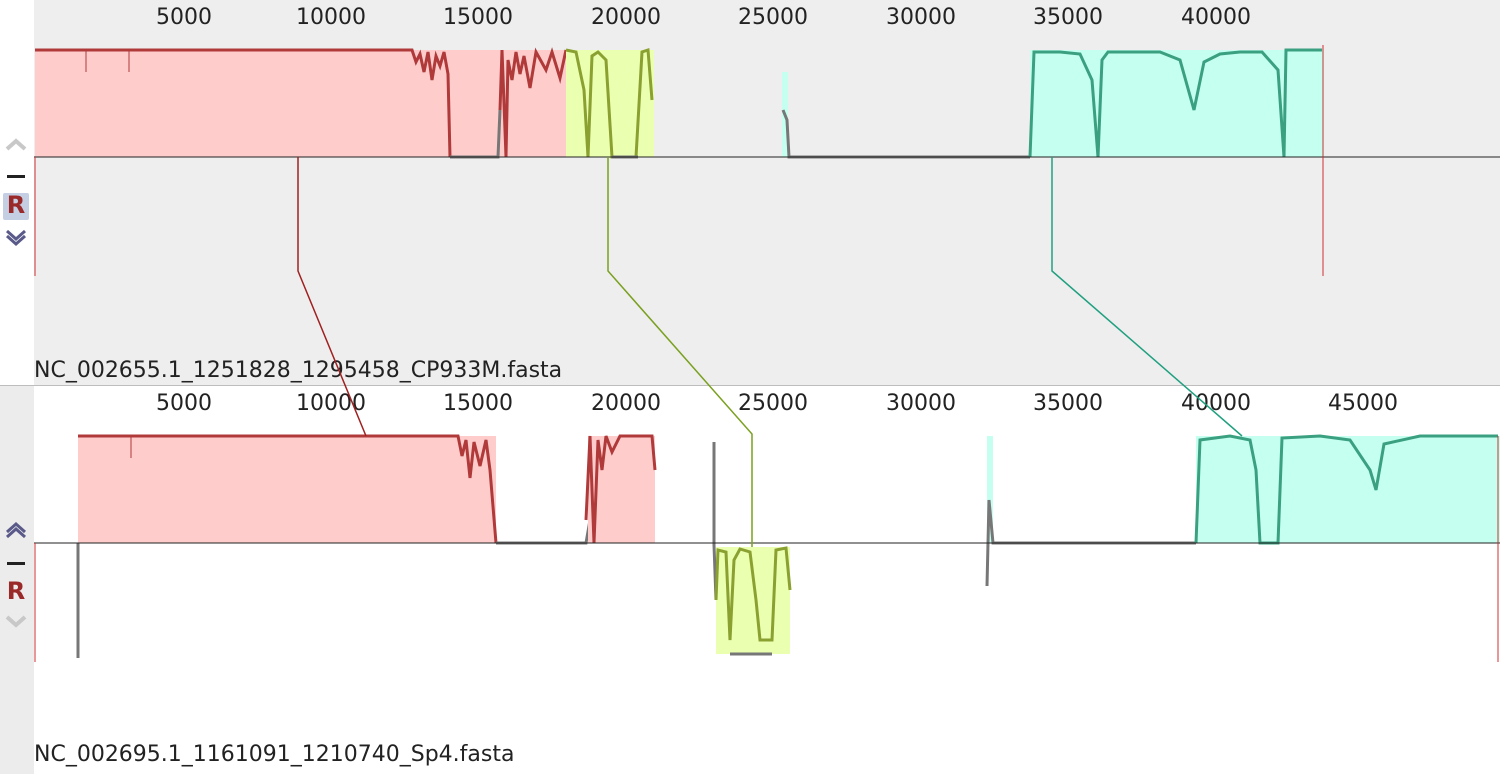 Image resolution: width=1500 pixels, height=774 pixels. I want to click on move-up-button-bottom, so click(16, 531).